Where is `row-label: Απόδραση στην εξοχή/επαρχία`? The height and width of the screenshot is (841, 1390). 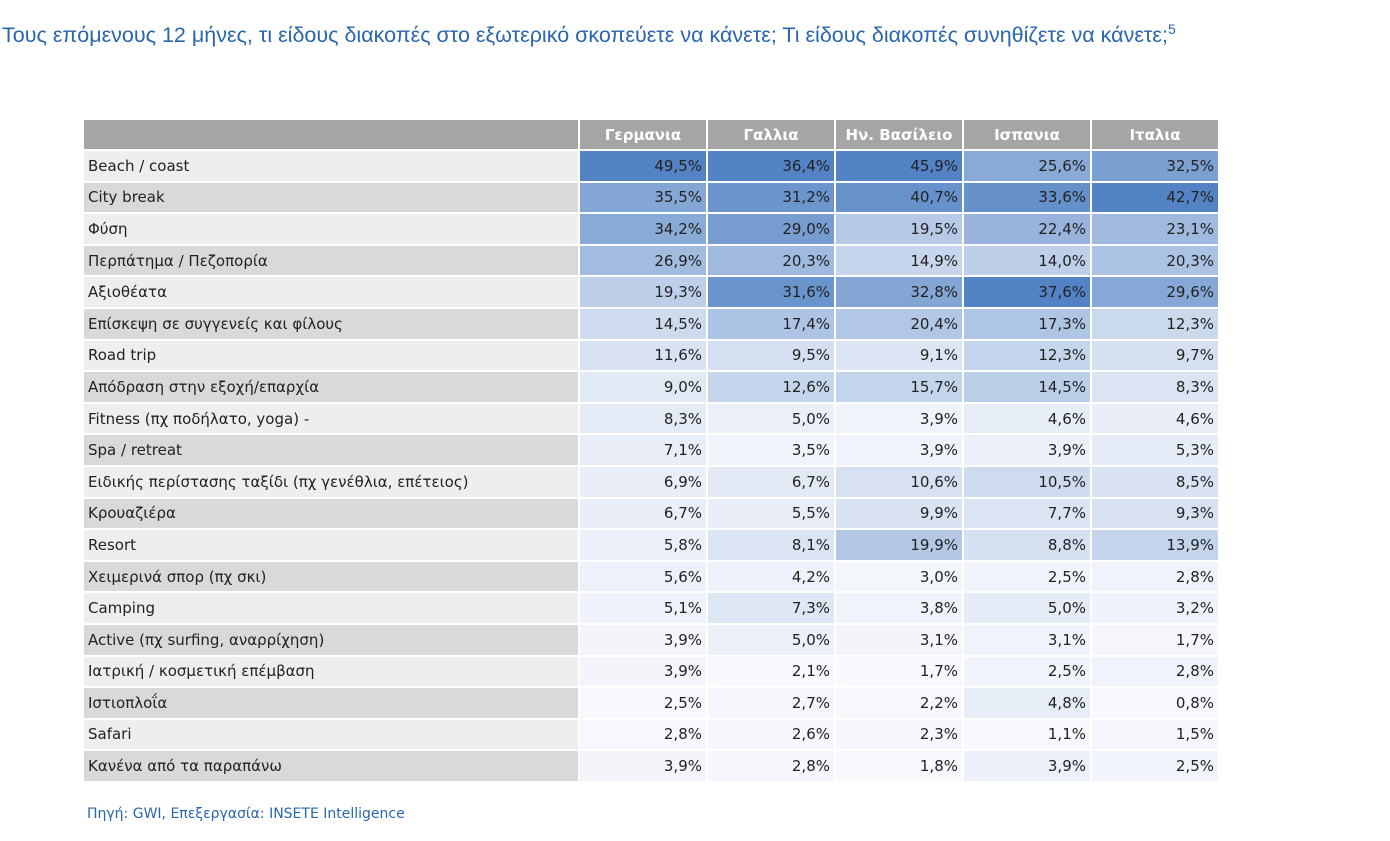
row-label: Απόδραση στην εξοχή/επαρχία is located at coordinates (331, 387).